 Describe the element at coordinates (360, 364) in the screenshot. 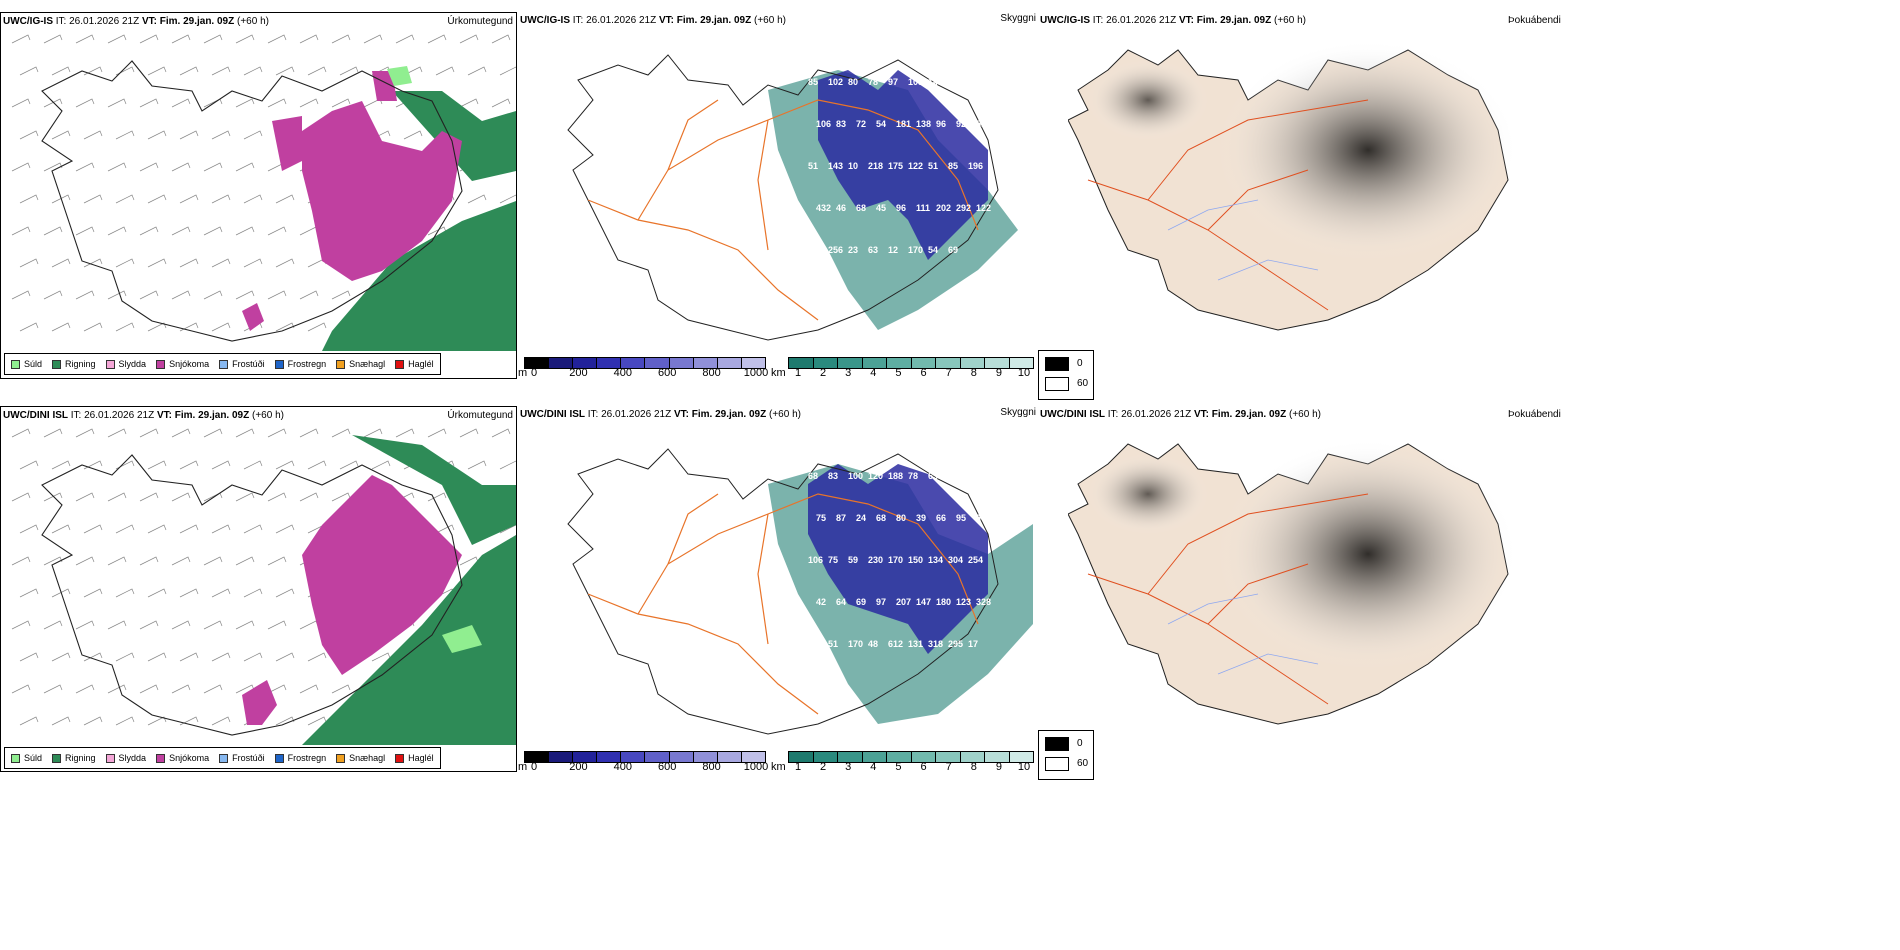

I see `legend-item: Snæhagl` at that location.